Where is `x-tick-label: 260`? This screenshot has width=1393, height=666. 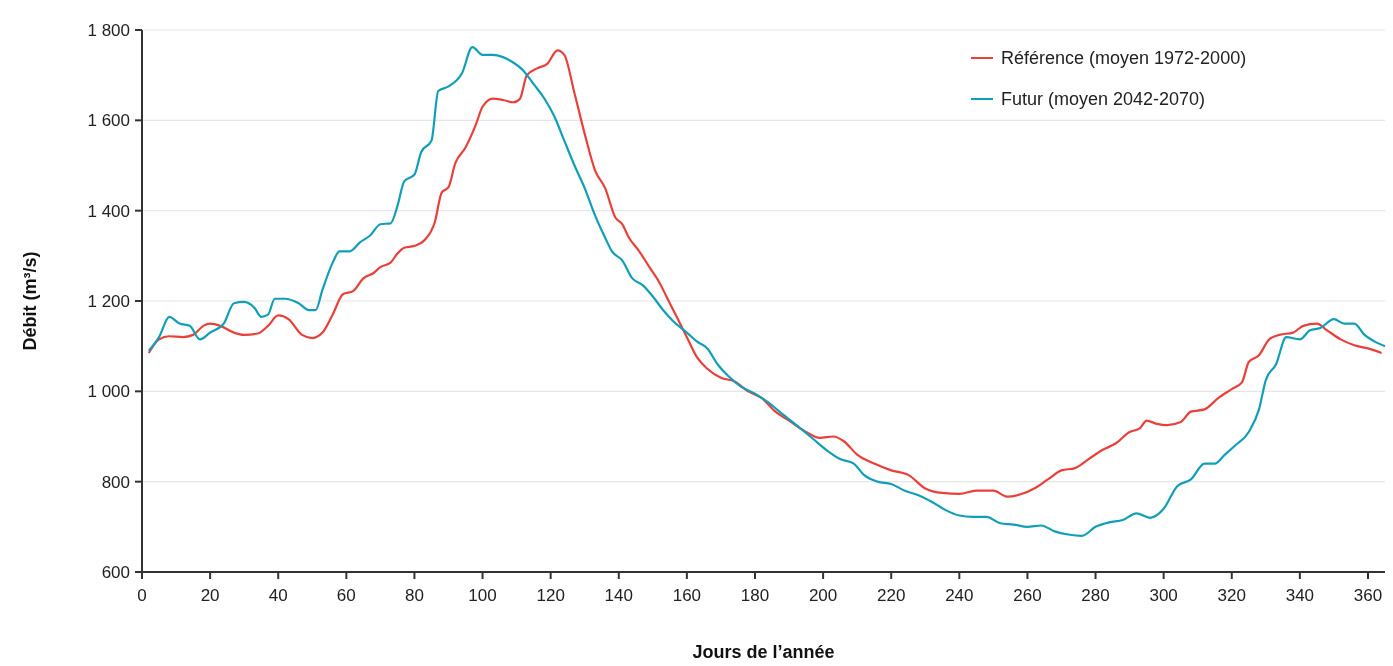 x-tick-label: 260 is located at coordinates (1027, 595).